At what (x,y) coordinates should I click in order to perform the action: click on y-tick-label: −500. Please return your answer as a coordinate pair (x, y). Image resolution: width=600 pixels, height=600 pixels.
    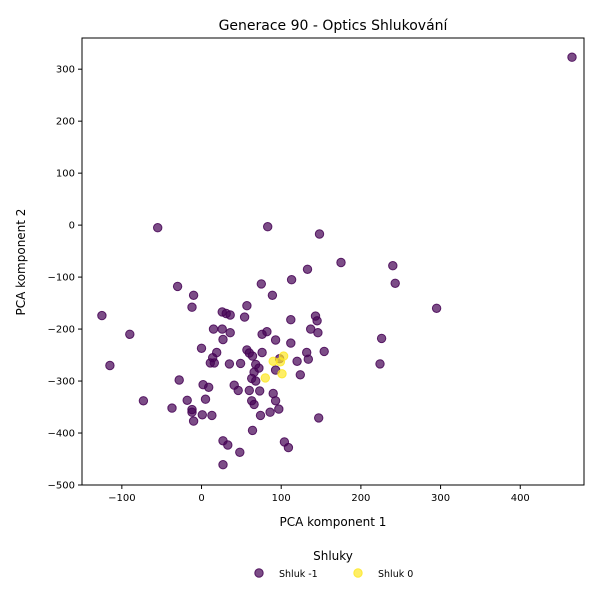
    Looking at the image, I should click on (61, 486).